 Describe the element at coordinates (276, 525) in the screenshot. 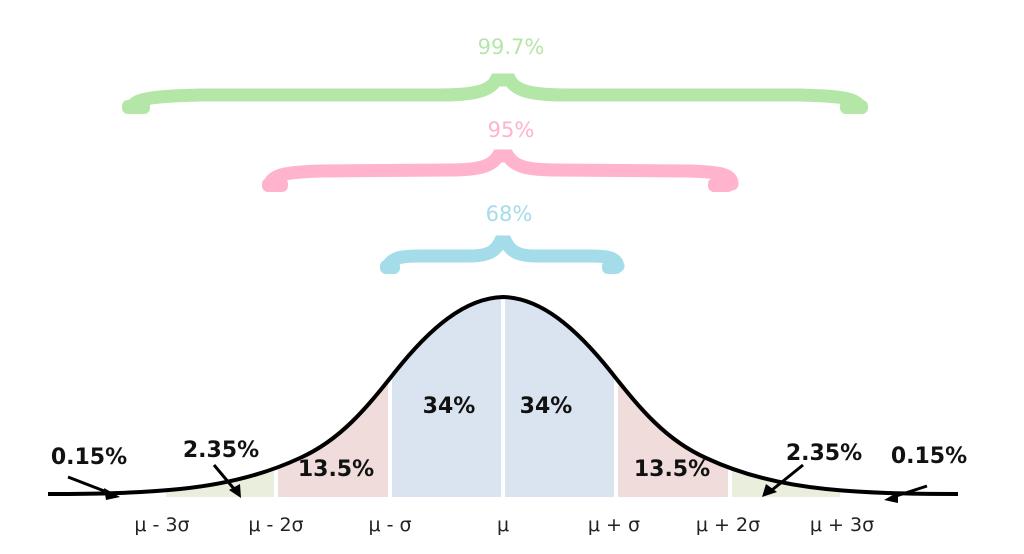

I see `x-tick-mu-minus-2sigma: μ - 2σ` at that location.